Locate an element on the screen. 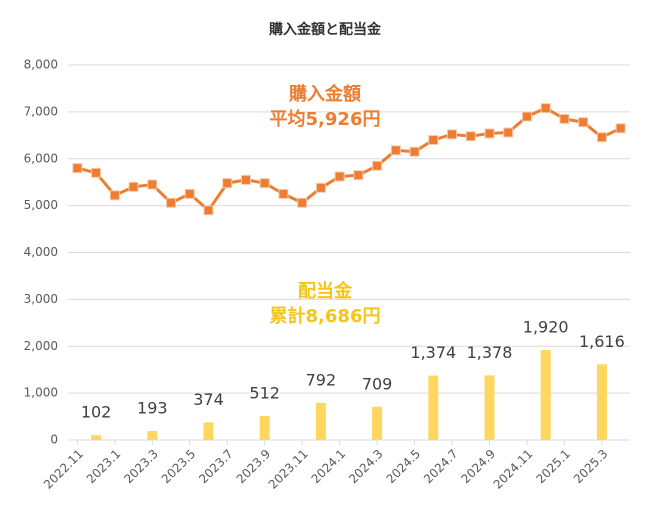 The height and width of the screenshot is (531, 650). x-tick-label: 2023.3 is located at coordinates (141, 467).